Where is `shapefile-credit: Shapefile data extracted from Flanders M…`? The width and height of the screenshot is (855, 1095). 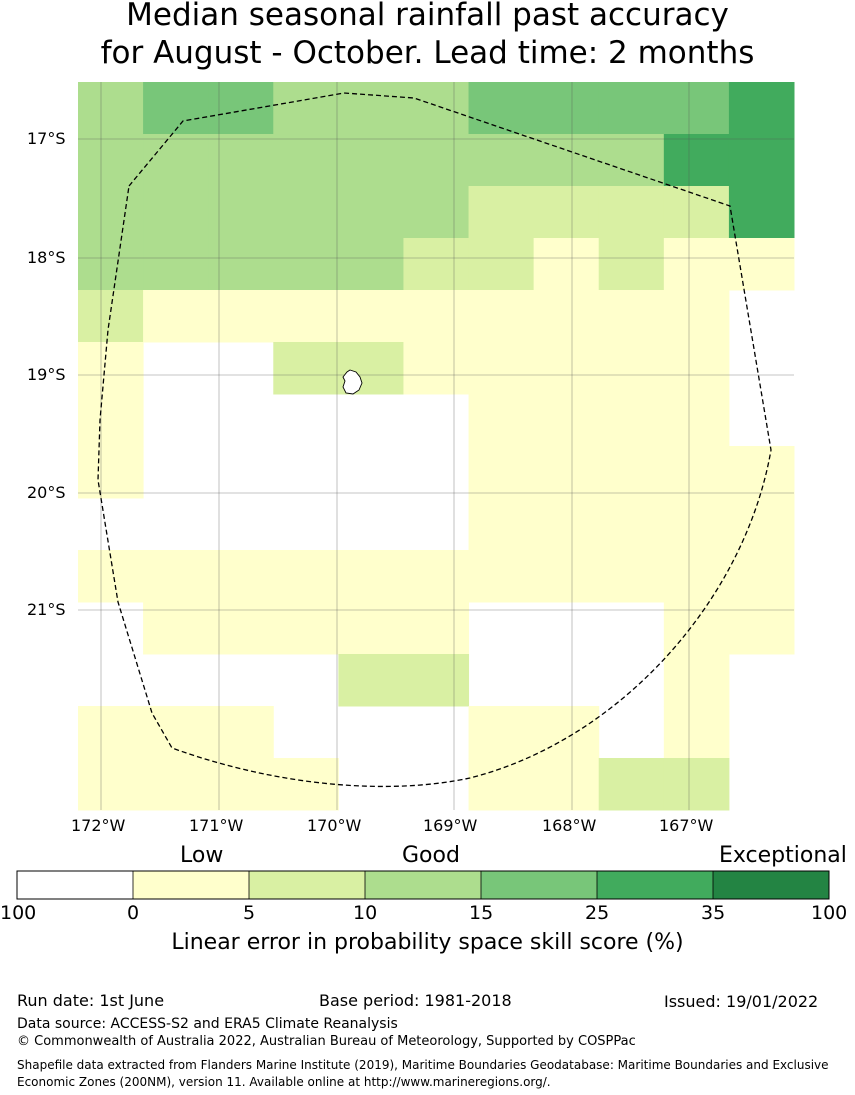 shapefile-credit: Shapefile data extracted from Flanders M… is located at coordinates (423, 1073).